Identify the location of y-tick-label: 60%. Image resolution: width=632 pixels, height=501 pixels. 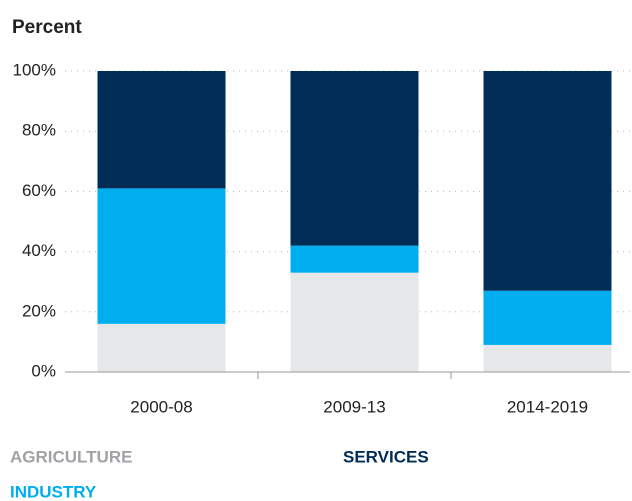
(39, 190).